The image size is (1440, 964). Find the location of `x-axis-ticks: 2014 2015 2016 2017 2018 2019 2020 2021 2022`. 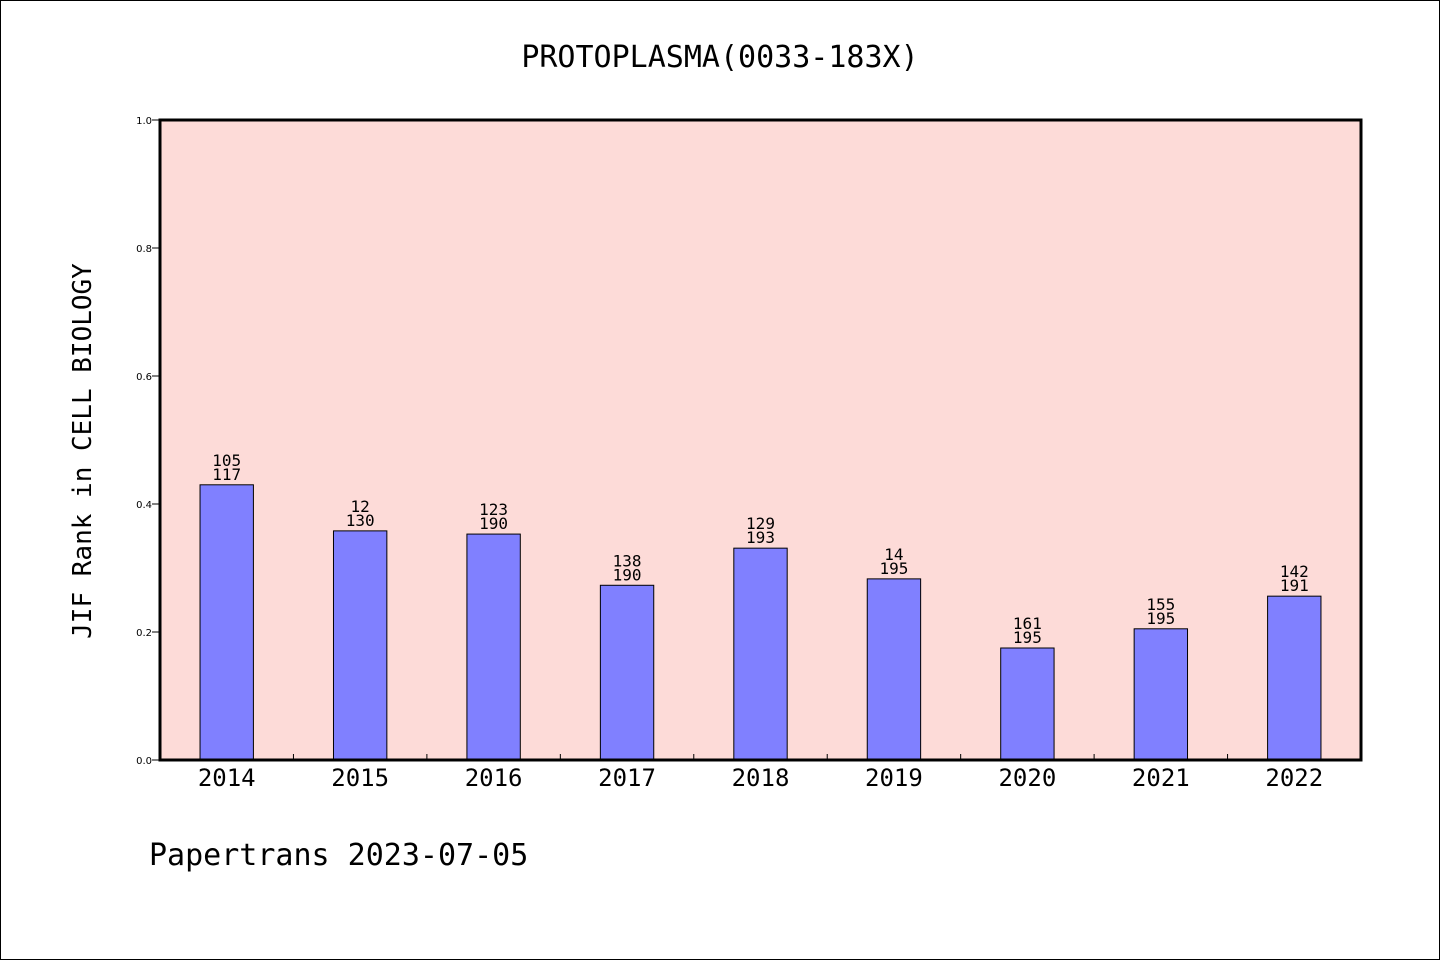

x-axis-ticks: 2014 2015 2016 2017 2018 2019 2020 2021 2022 is located at coordinates (760, 773).